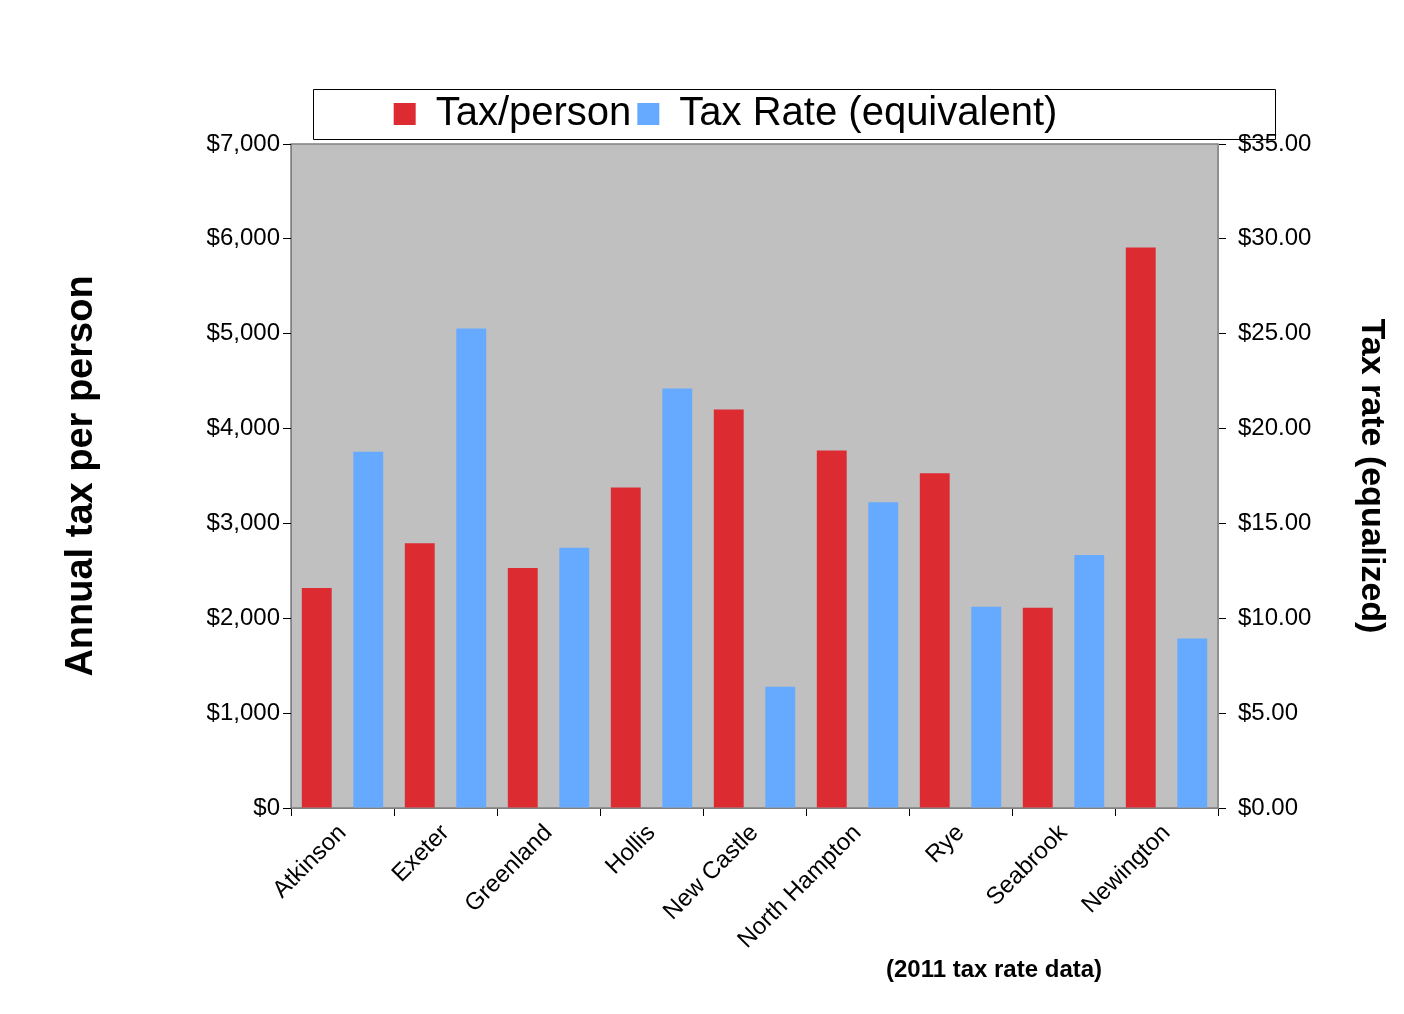 The height and width of the screenshot is (1014, 1404). Describe the element at coordinates (1275, 616) in the screenshot. I see `y2-tick-label: $10.00` at that location.